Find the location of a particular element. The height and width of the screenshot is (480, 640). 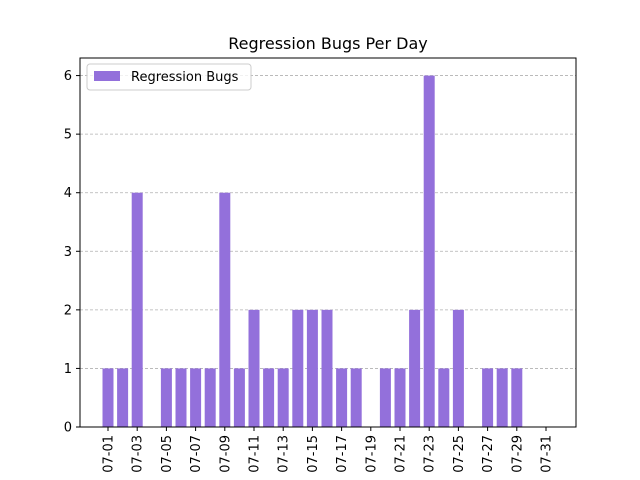

x-tick-label: 07-11 is located at coordinates (255, 454).